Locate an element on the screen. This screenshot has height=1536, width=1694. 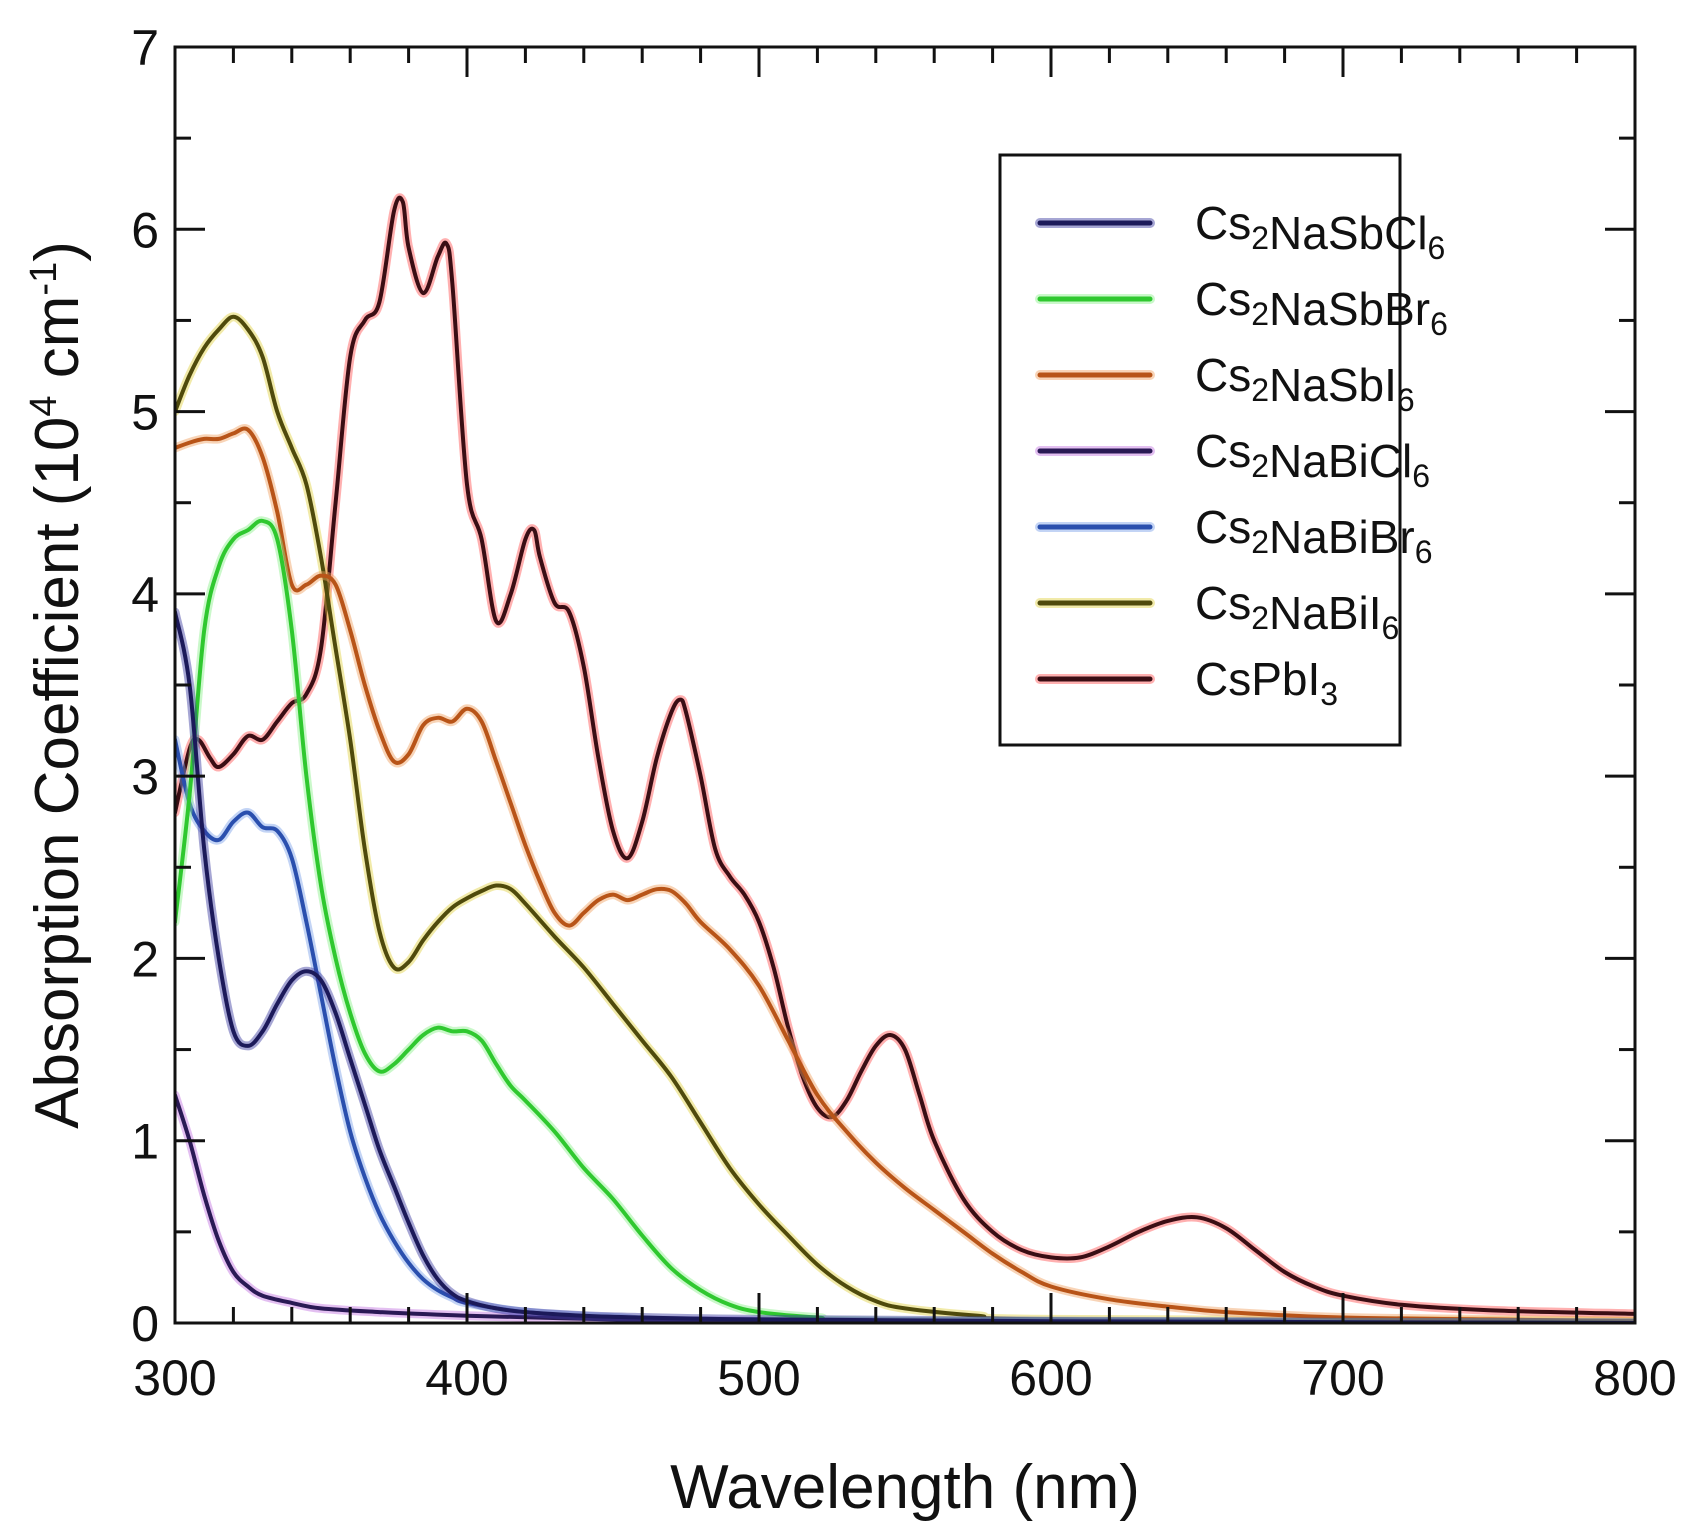
x-tick-label: 400 is located at coordinates (466, 1378).